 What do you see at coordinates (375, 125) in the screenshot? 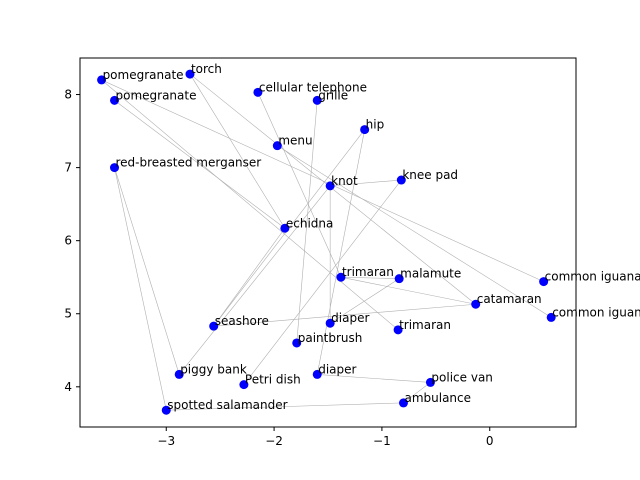
I see `point-label: hip` at bounding box center [375, 125].